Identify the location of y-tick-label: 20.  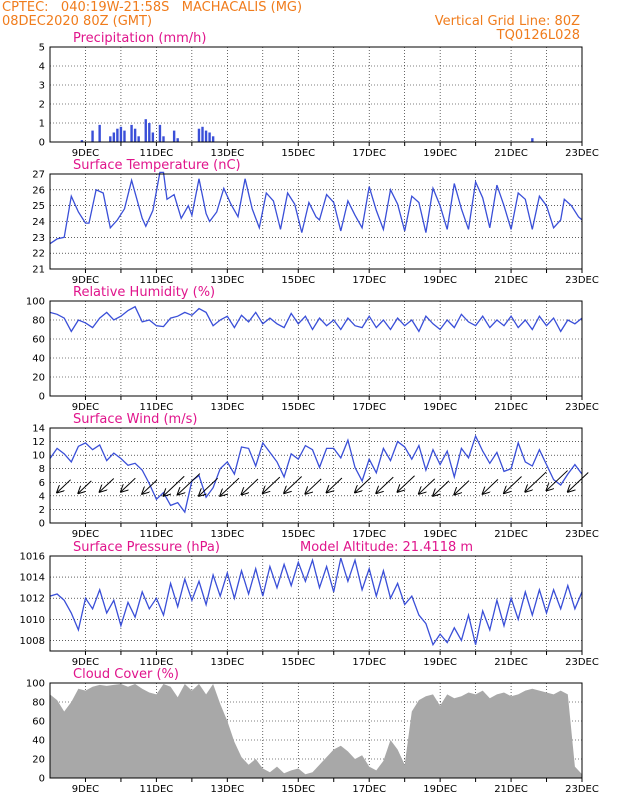
(38, 378).